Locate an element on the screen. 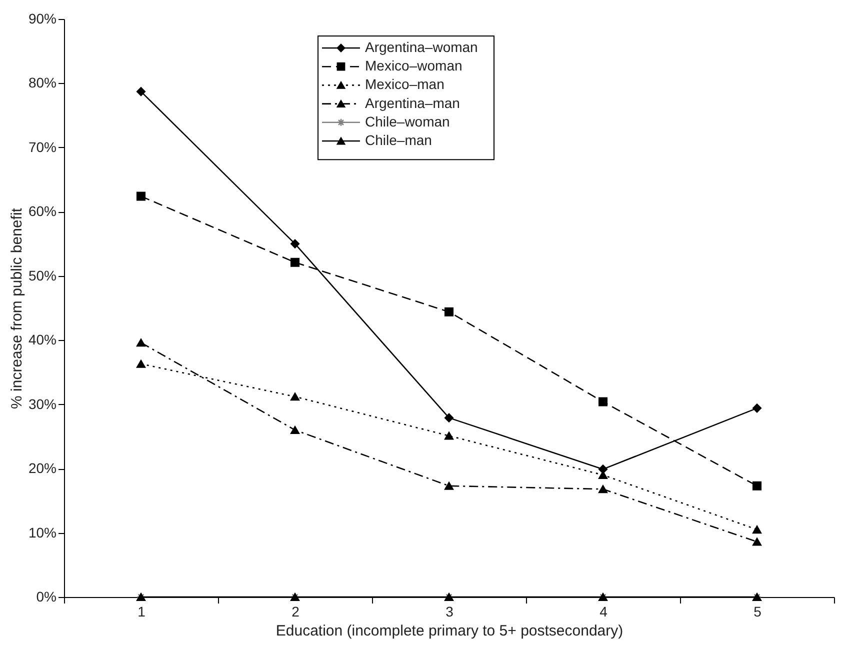  x-tick-label: 5 is located at coordinates (758, 612).